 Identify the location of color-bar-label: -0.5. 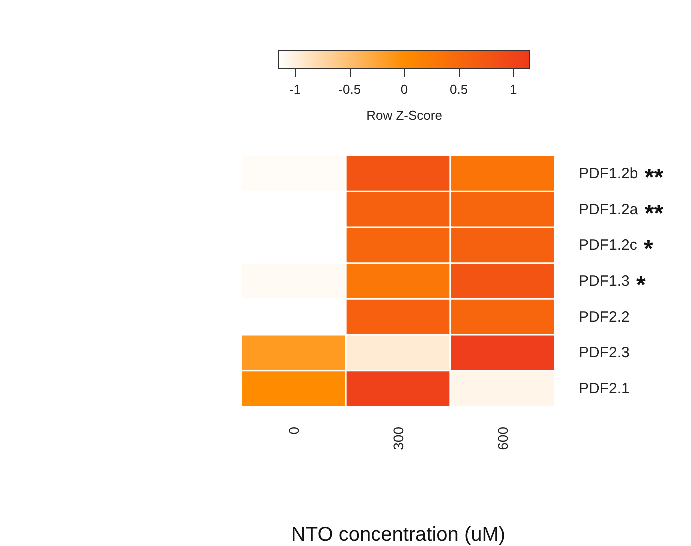
(350, 89).